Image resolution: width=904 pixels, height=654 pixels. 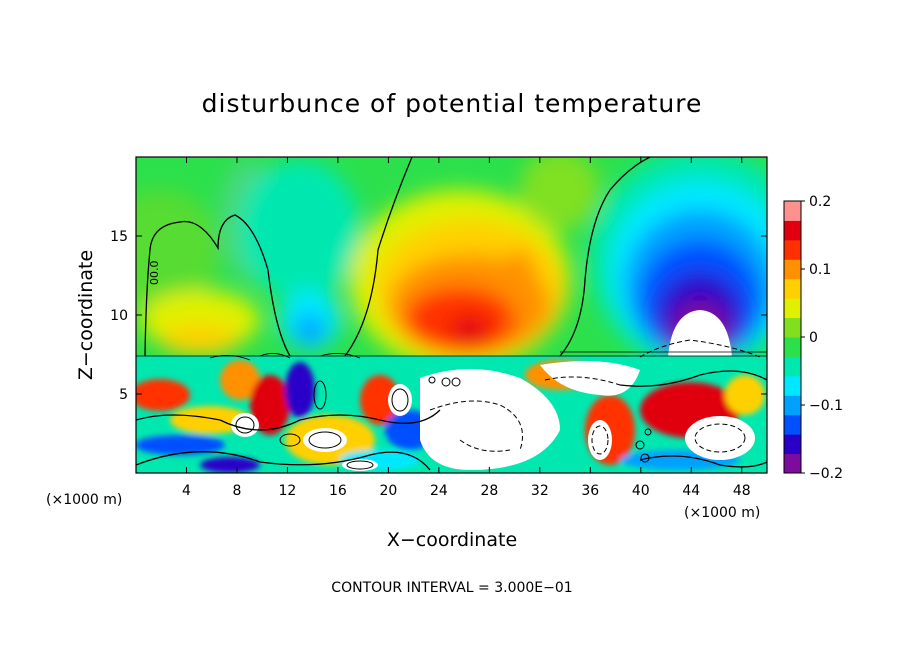 What do you see at coordinates (742, 491) in the screenshot?
I see `x-tick-label: 48` at bounding box center [742, 491].